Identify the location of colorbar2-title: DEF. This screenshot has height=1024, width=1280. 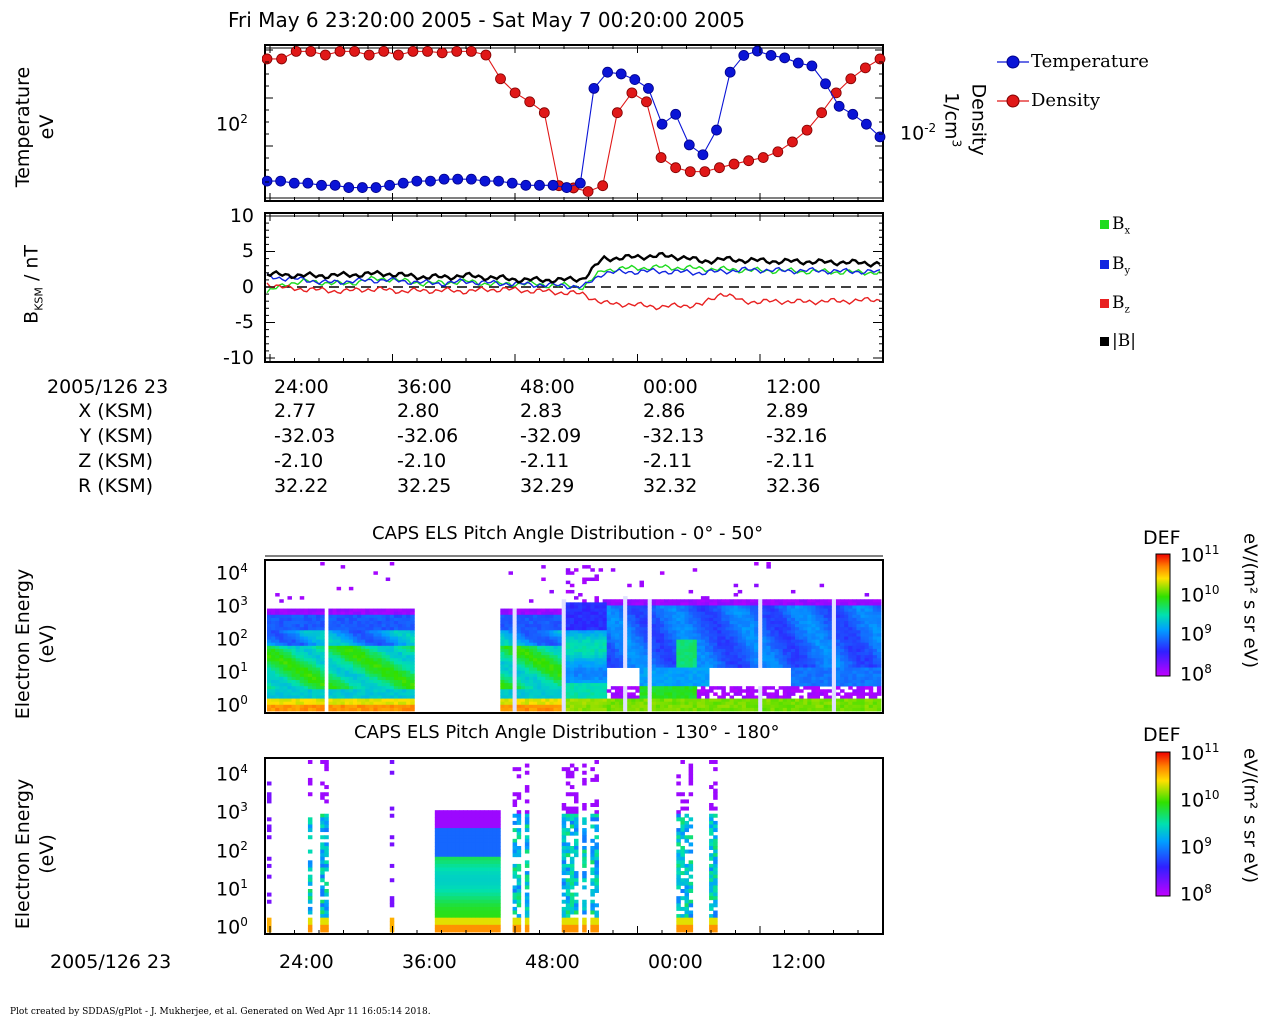
(1162, 735).